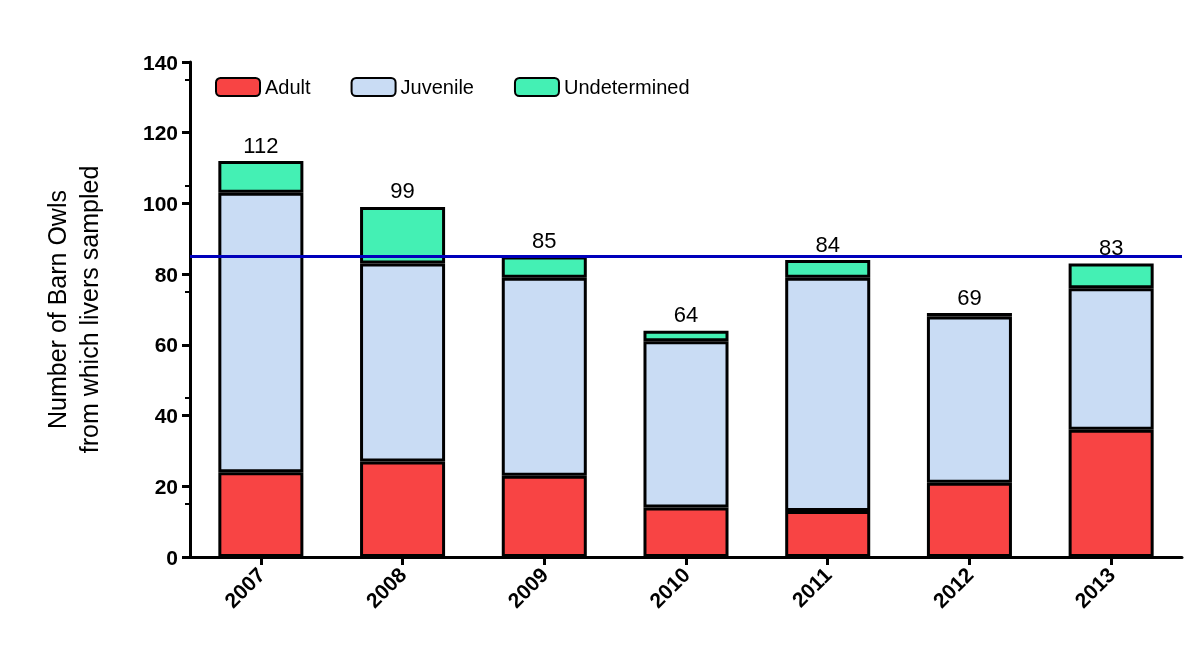 The height and width of the screenshot is (658, 1202). I want to click on y-tick-label: 40, so click(166, 416).